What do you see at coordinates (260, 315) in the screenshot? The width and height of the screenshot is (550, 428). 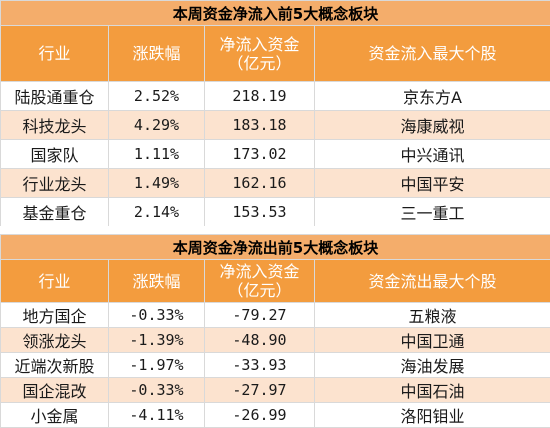 I see `amount-cell: -79.27` at bounding box center [260, 315].